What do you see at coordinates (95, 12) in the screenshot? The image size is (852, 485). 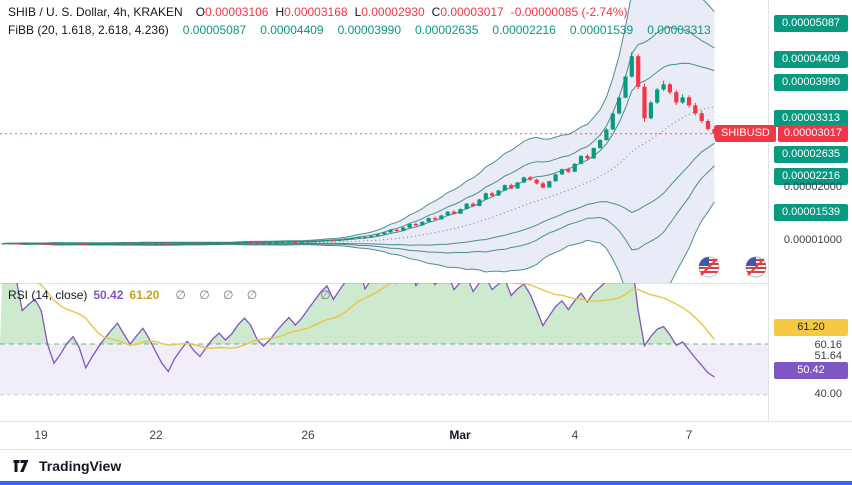 I see `symbol-title: SHIB / U. S. Dollar, 4h, KRAKEN` at bounding box center [95, 12].